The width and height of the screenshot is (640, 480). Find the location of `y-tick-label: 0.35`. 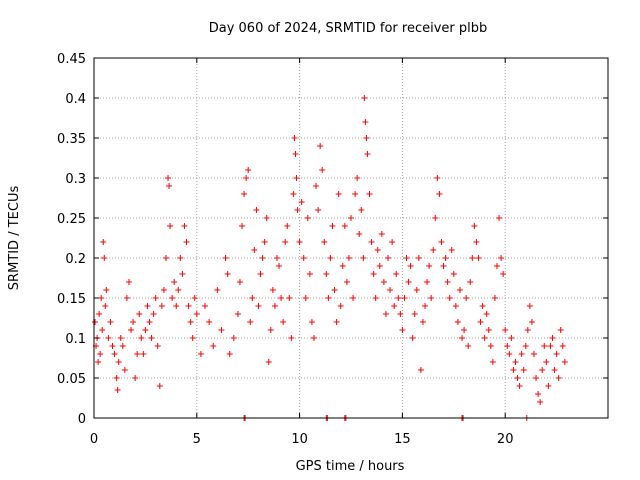

y-tick-label: 0.35 is located at coordinates (71, 139).